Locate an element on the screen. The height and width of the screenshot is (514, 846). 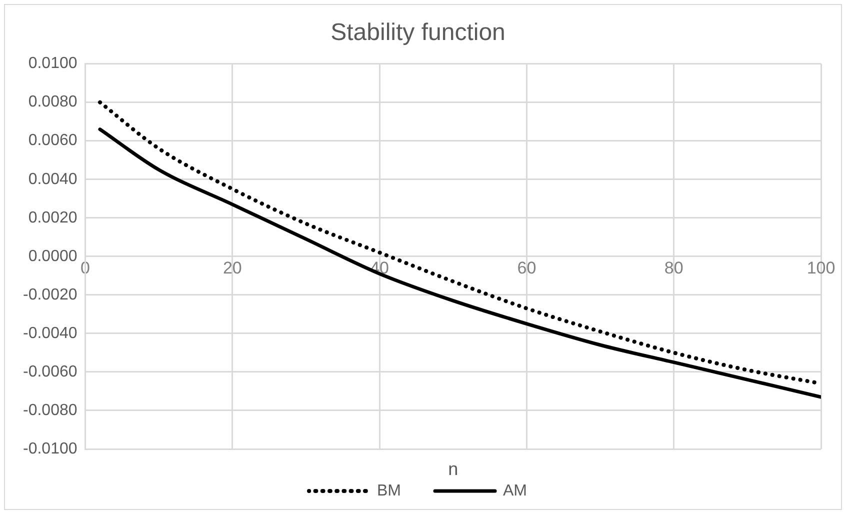
y-tick-label: -0.0040 is located at coordinates (50, 333).